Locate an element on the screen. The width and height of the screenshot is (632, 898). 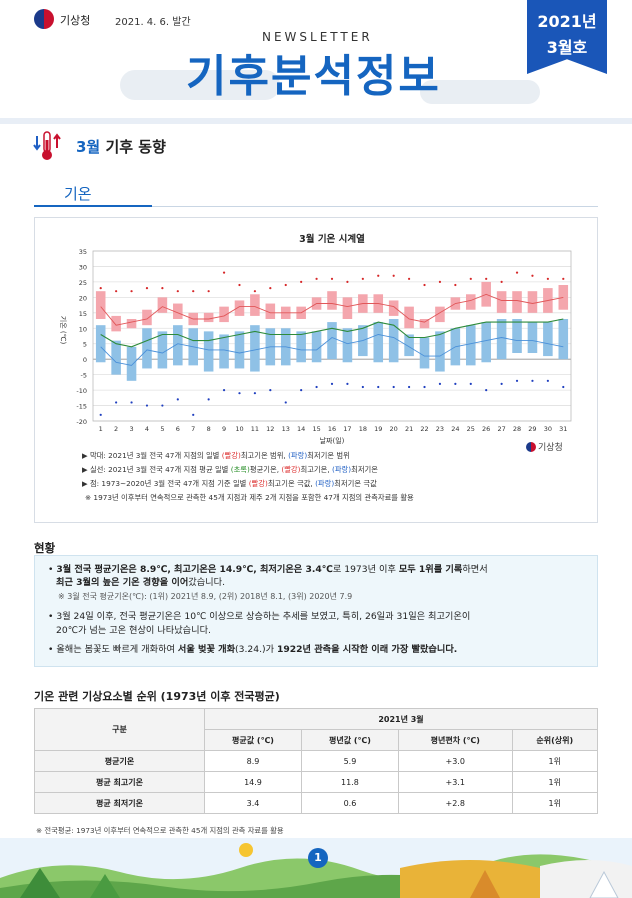
x-tick-label: 2 is located at coordinates (116, 429).